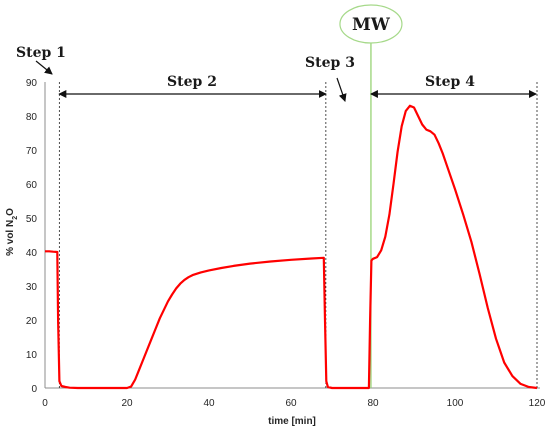 This screenshot has height=433, width=550. I want to click on step-3-label: Step 3, so click(330, 63).